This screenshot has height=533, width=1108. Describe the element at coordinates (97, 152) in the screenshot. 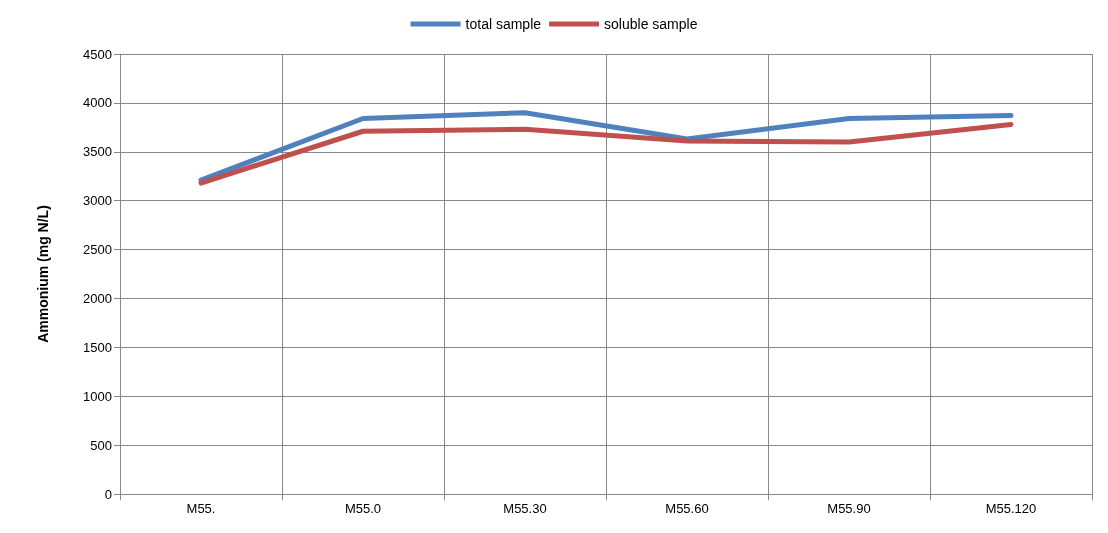

I see `y-tick-label: 3500` at that location.